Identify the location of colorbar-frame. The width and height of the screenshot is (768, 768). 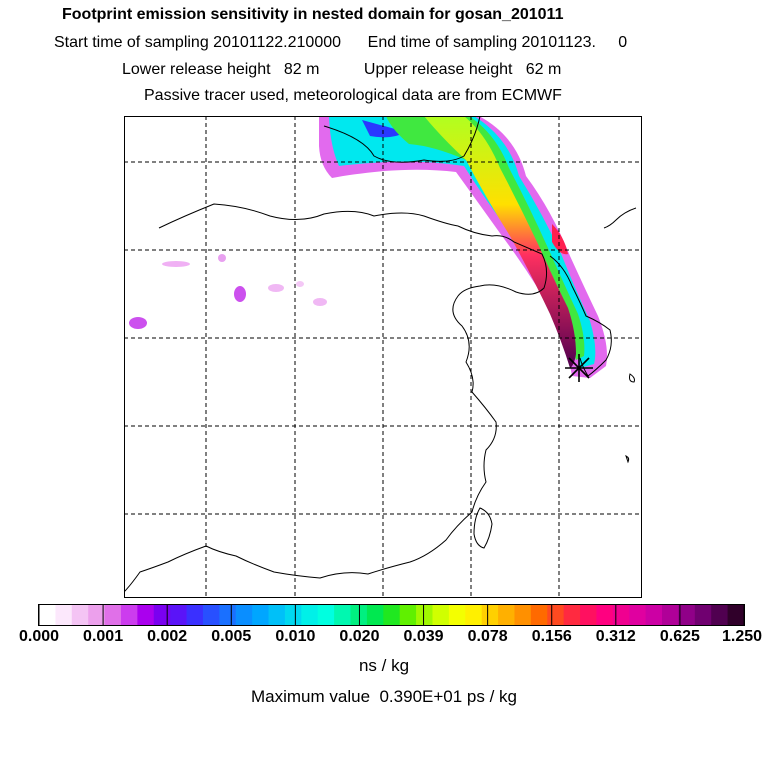
(391, 615).